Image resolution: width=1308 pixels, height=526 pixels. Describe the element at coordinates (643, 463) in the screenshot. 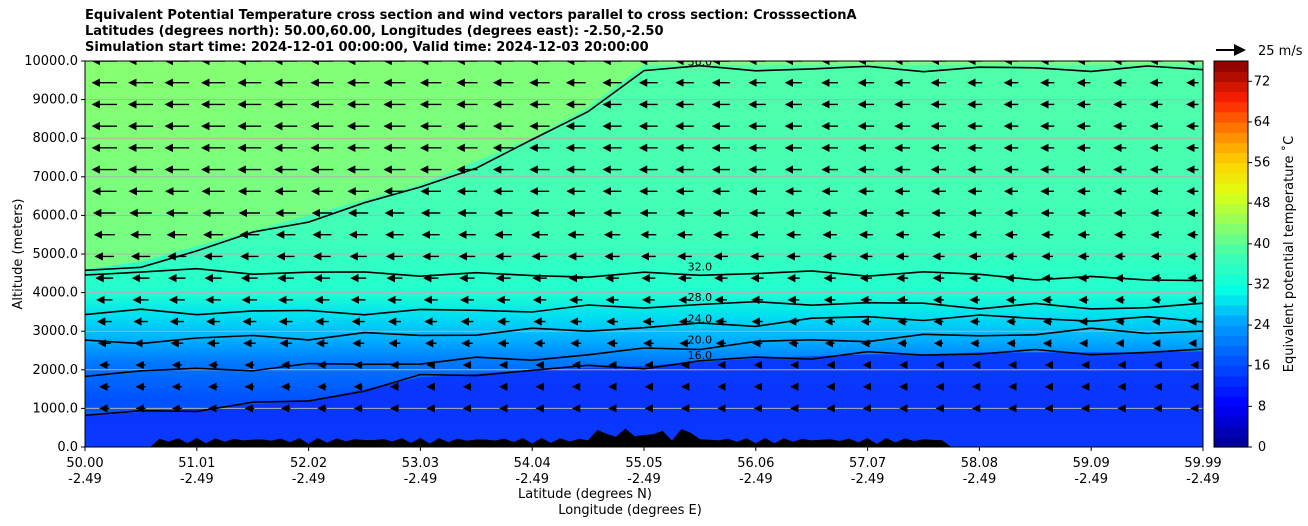

I see `x-tick-label-latitude: 55.05` at that location.